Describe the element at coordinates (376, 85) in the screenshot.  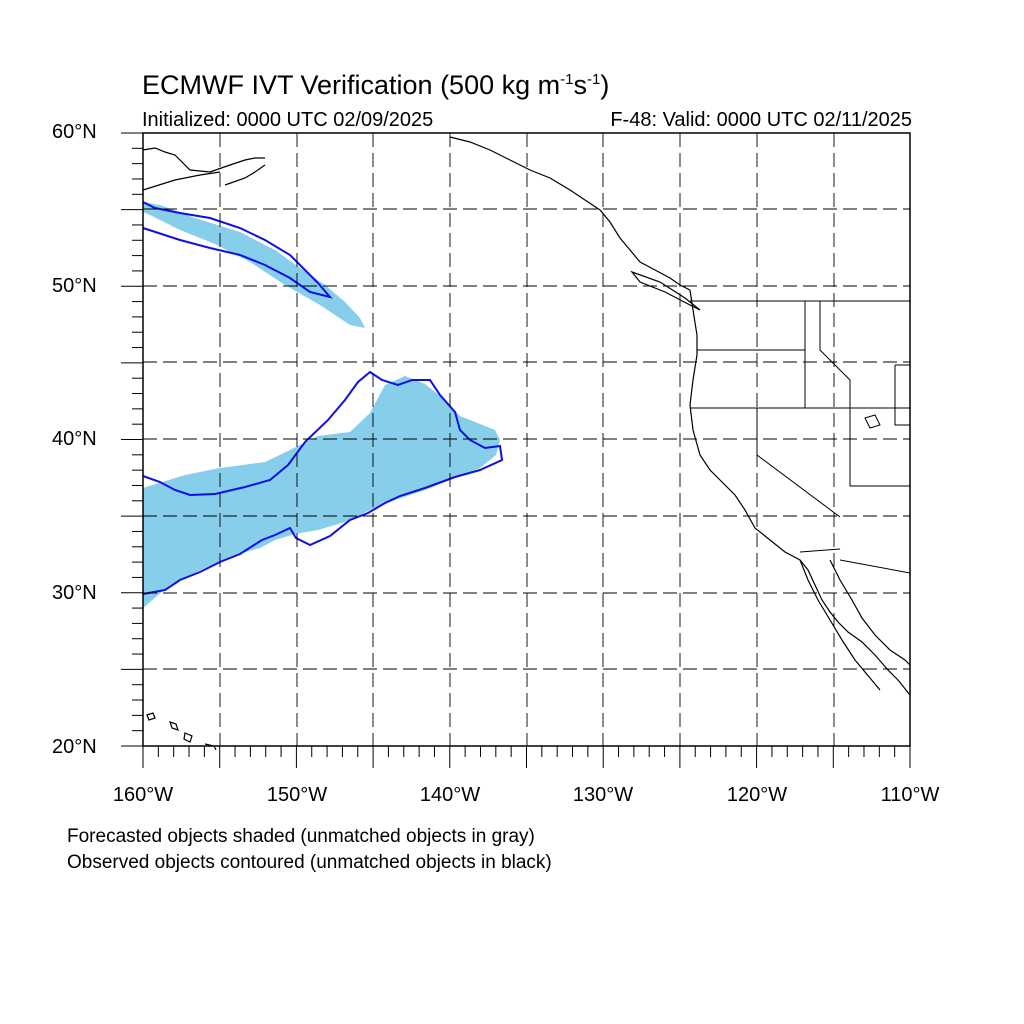
I see `chart-title: ECMWF IVT Verification (500 kg m-1s-1)` at that location.